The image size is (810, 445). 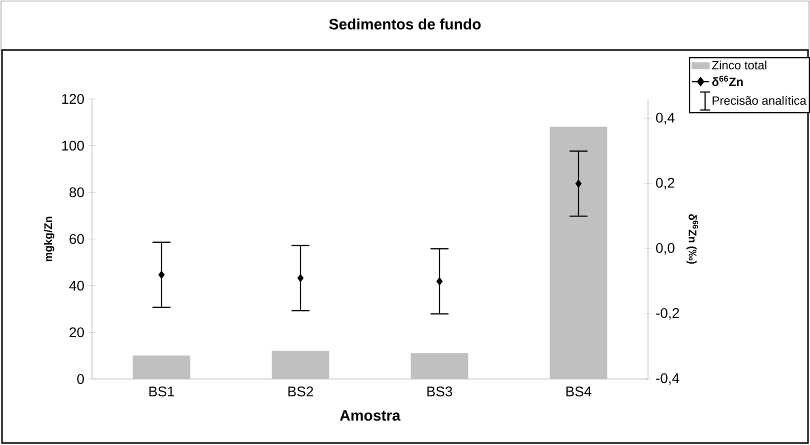 What do you see at coordinates (370, 415) in the screenshot?
I see `x-axis-title: Amostra` at bounding box center [370, 415].